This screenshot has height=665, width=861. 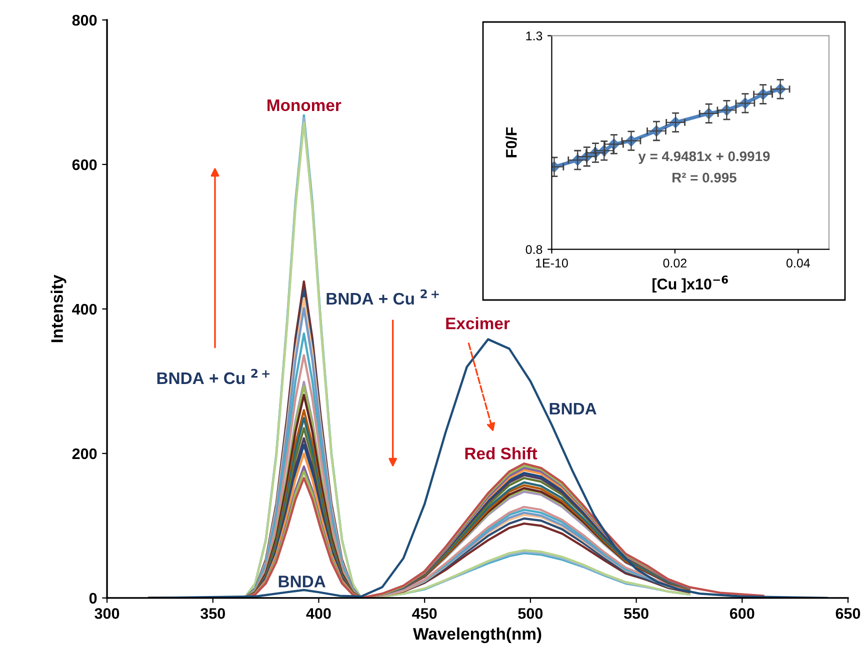 I want to click on annotation: y = 4.9481x + 0.9919, so click(x=704, y=157).